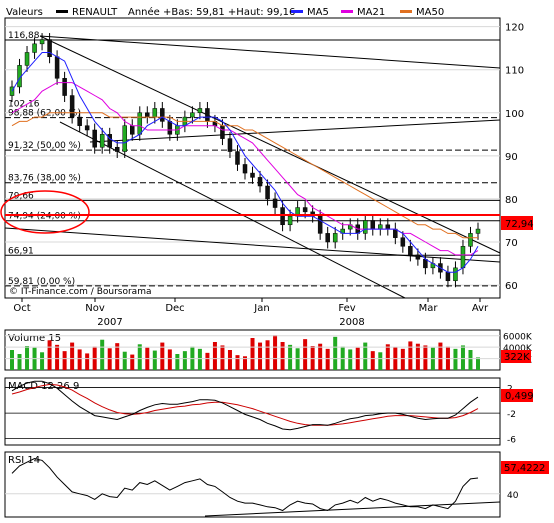  What do you see at coordinates (511, 286) in the screenshot?
I see `price-tick-label: 60` at bounding box center [511, 286].